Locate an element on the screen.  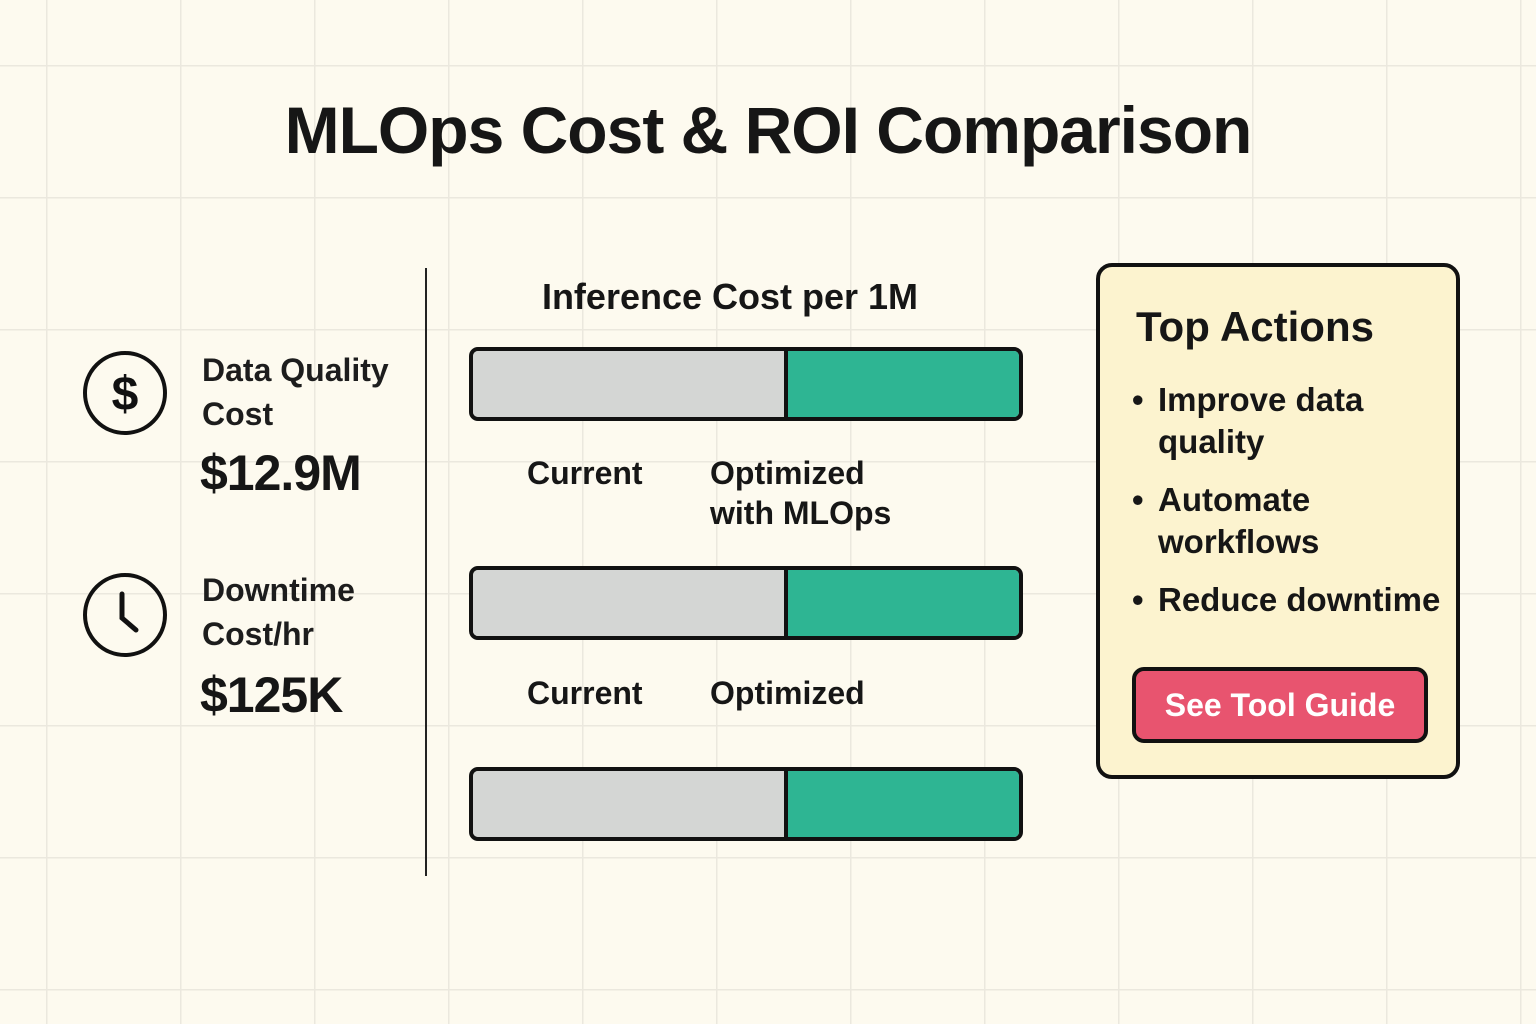
bar-label-optimized: Optimized with MLOps is located at coordinates (800, 493).